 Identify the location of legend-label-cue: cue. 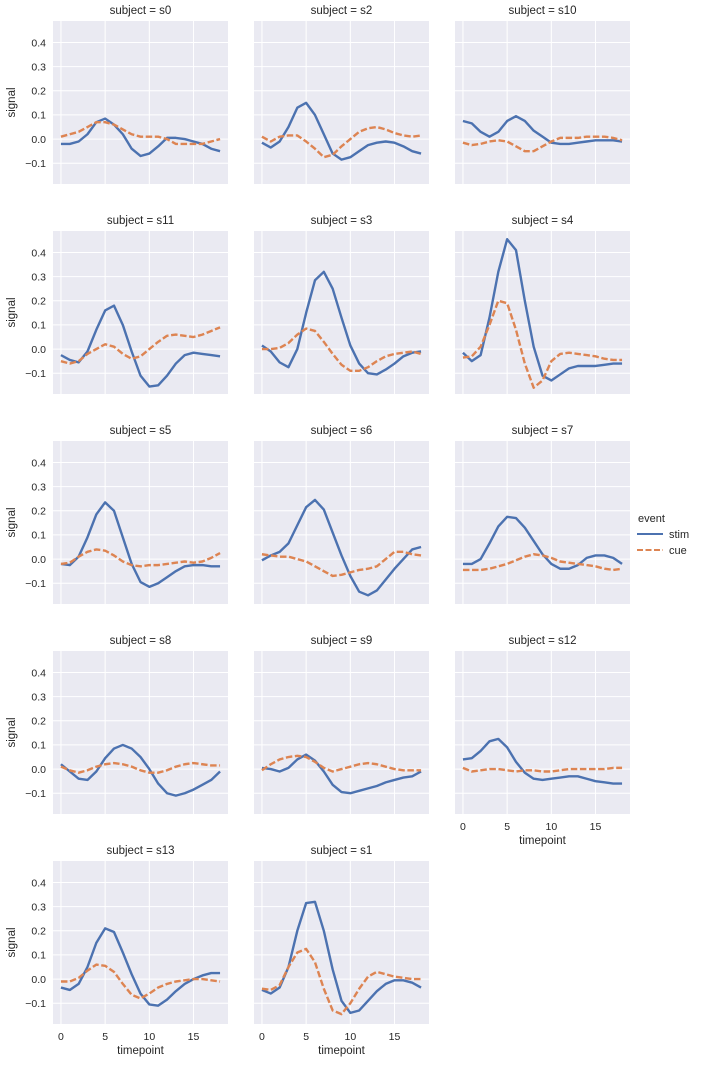
(678, 551).